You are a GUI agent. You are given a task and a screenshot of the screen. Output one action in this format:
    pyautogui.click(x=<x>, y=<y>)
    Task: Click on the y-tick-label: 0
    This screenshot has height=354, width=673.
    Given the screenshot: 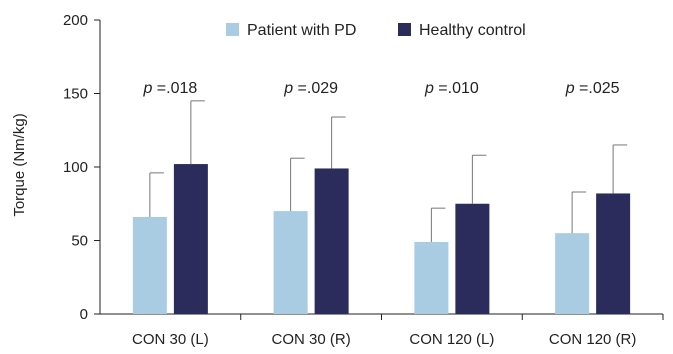 What is the action you would take?
    pyautogui.click(x=84, y=314)
    